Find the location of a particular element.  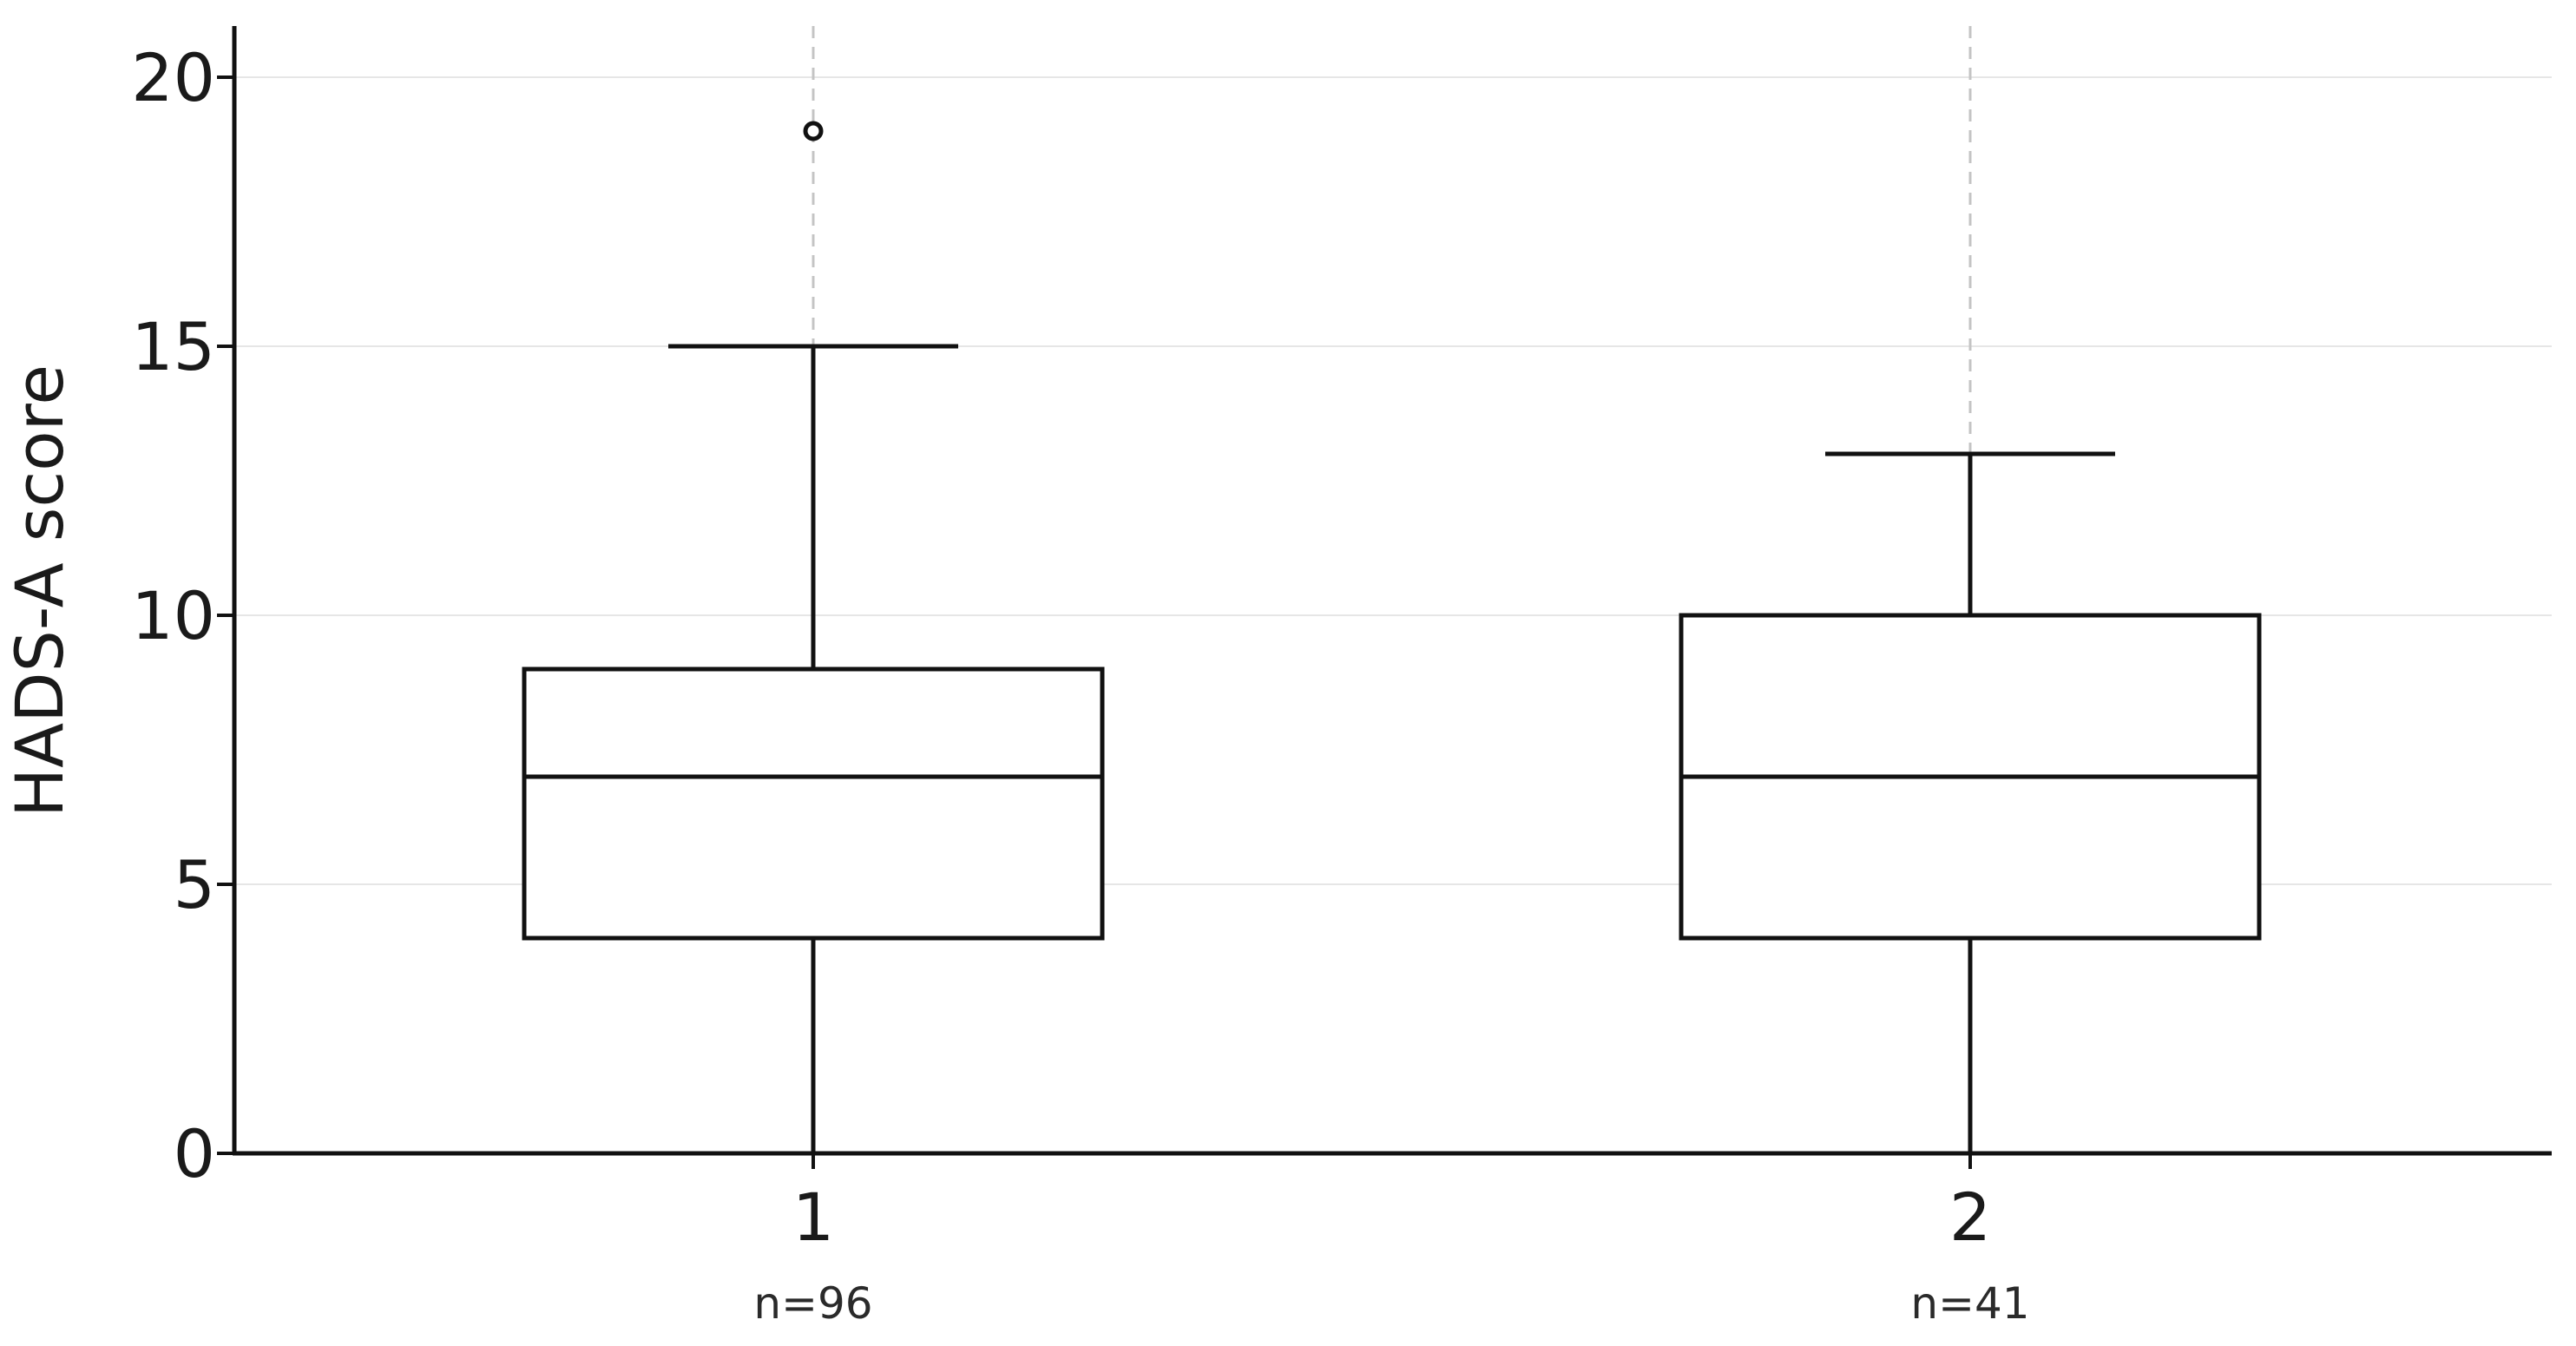

y-tick-label-5: 5 is located at coordinates (194, 884).